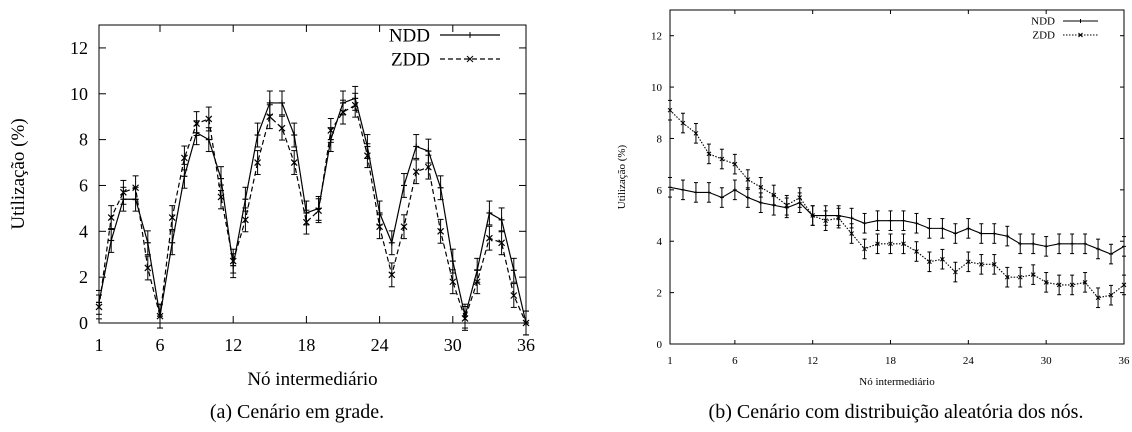  I want to click on legend-label: ZDD, so click(410, 59).